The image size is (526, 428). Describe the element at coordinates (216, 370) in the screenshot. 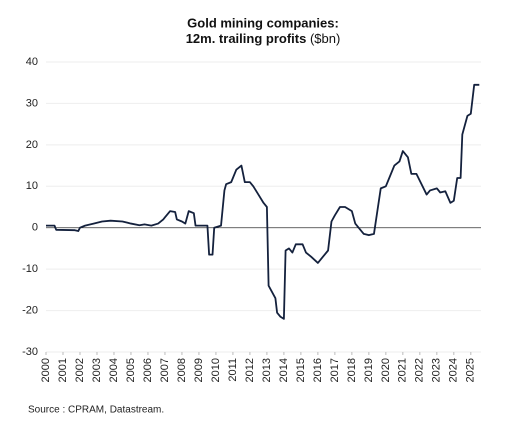

I see `x-tick-label: 2010` at that location.